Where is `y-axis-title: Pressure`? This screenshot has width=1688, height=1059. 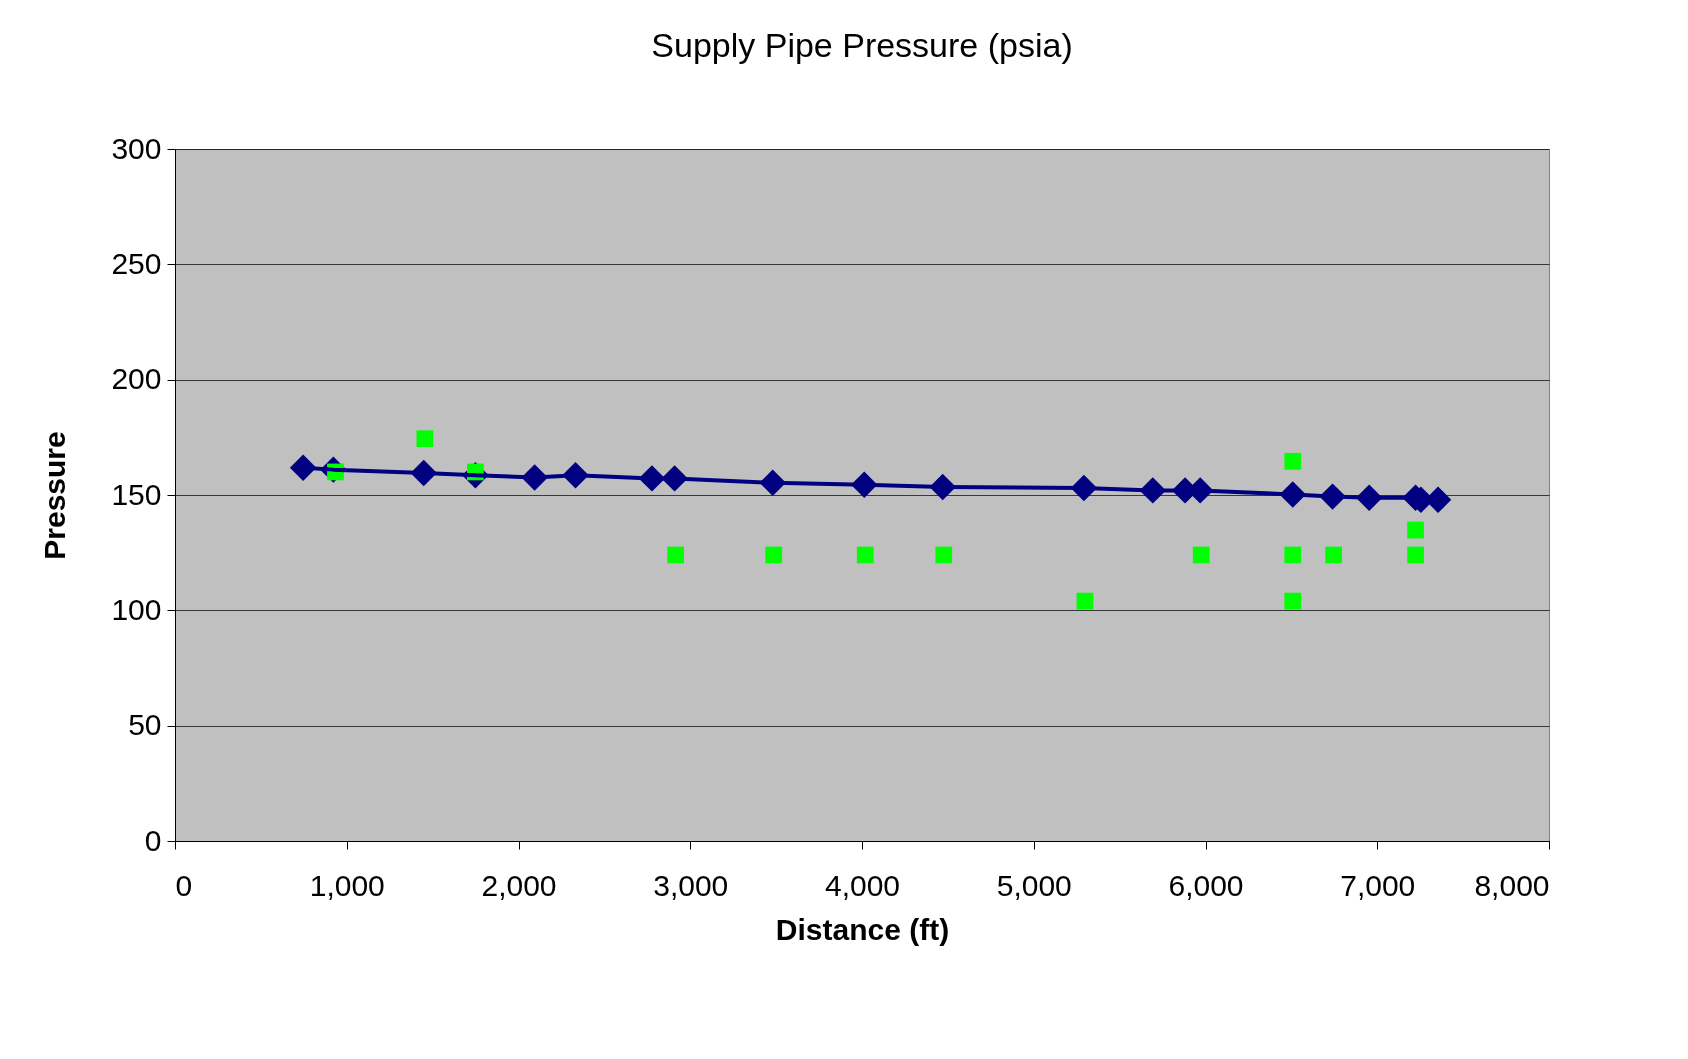 y-axis-title: Pressure is located at coordinates (55, 495).